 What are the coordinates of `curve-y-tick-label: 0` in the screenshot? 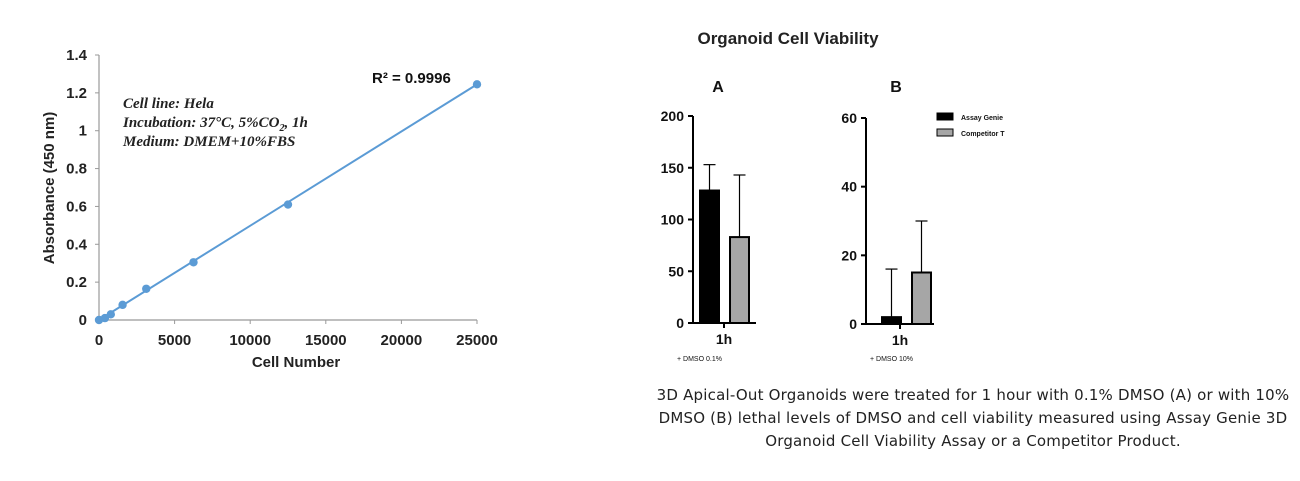 It's located at (83, 320).